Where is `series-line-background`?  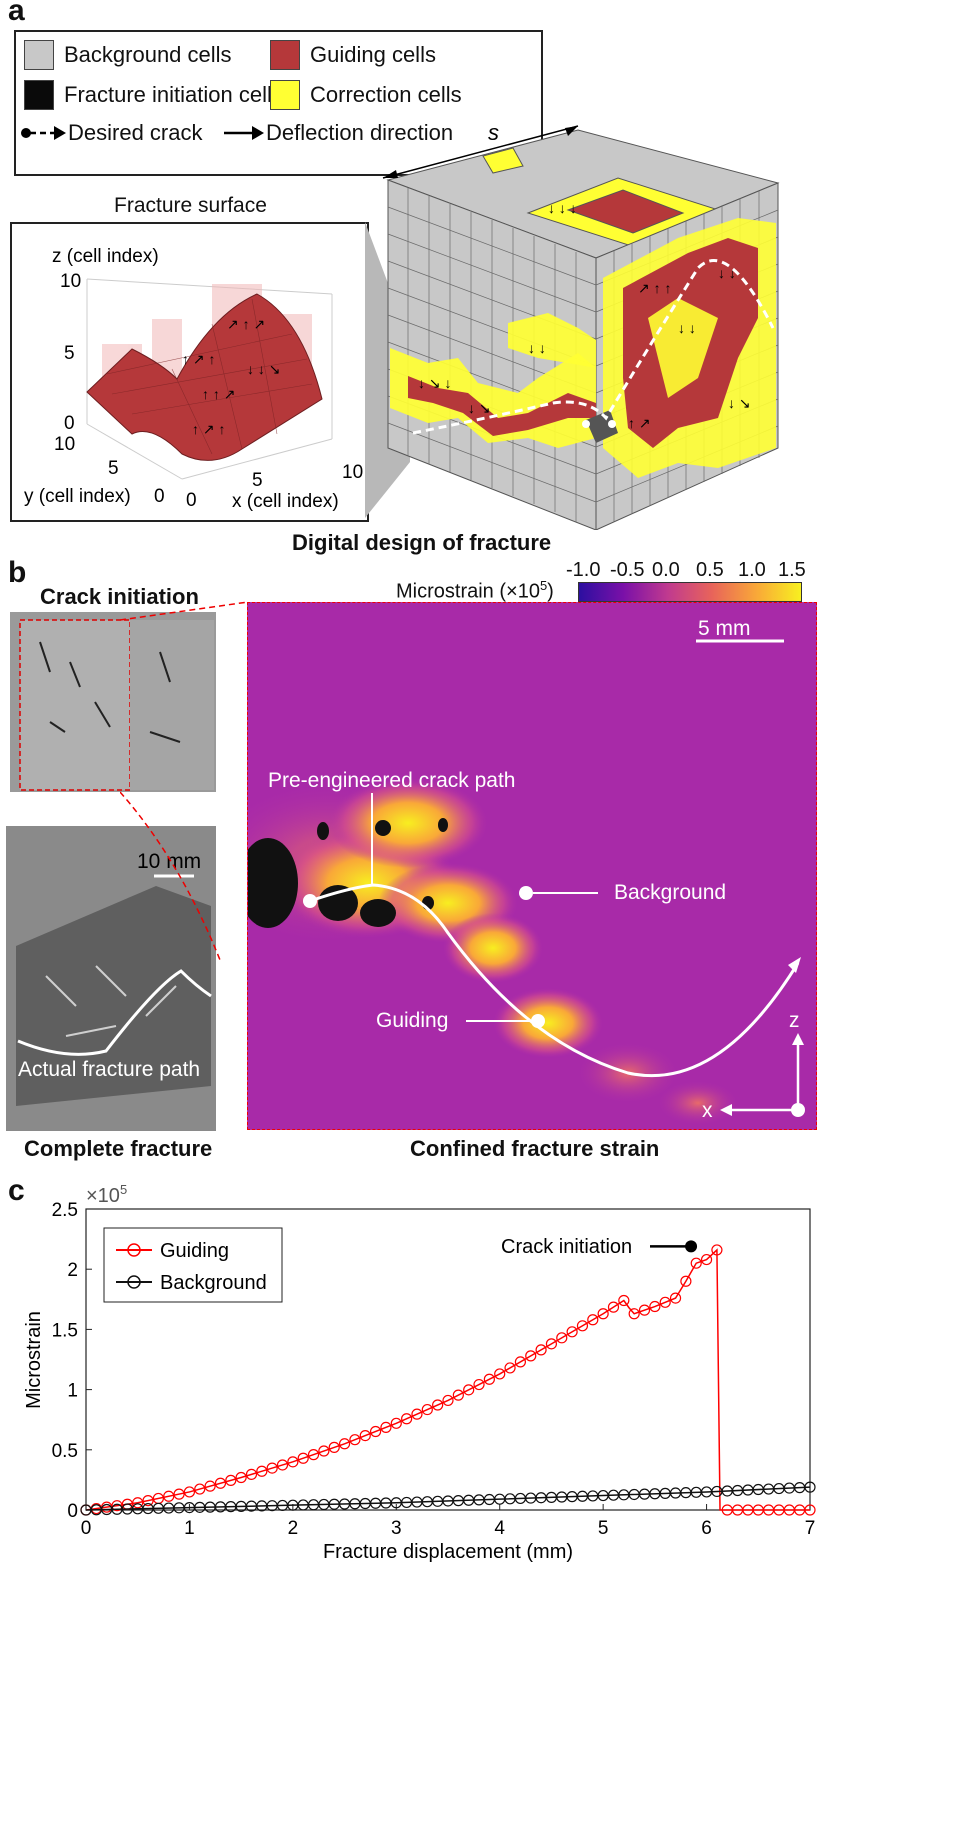
series-line-background is located at coordinates (448, 1498).